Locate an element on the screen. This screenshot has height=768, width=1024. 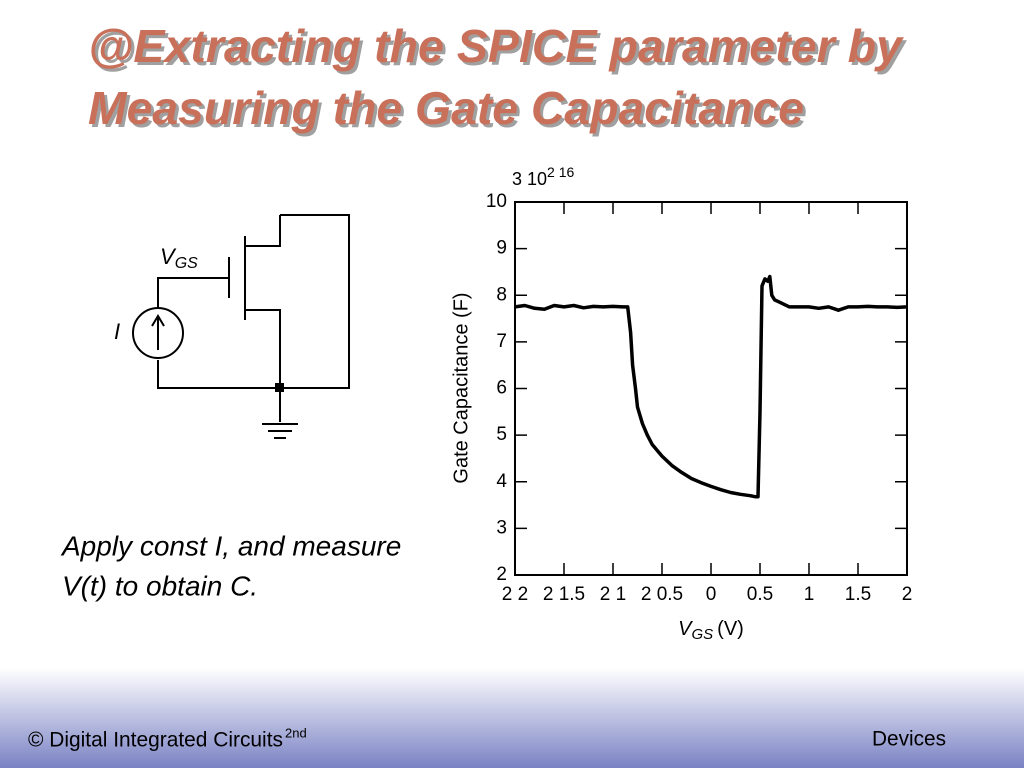
footer-sup: 2nd is located at coordinates (296, 732).